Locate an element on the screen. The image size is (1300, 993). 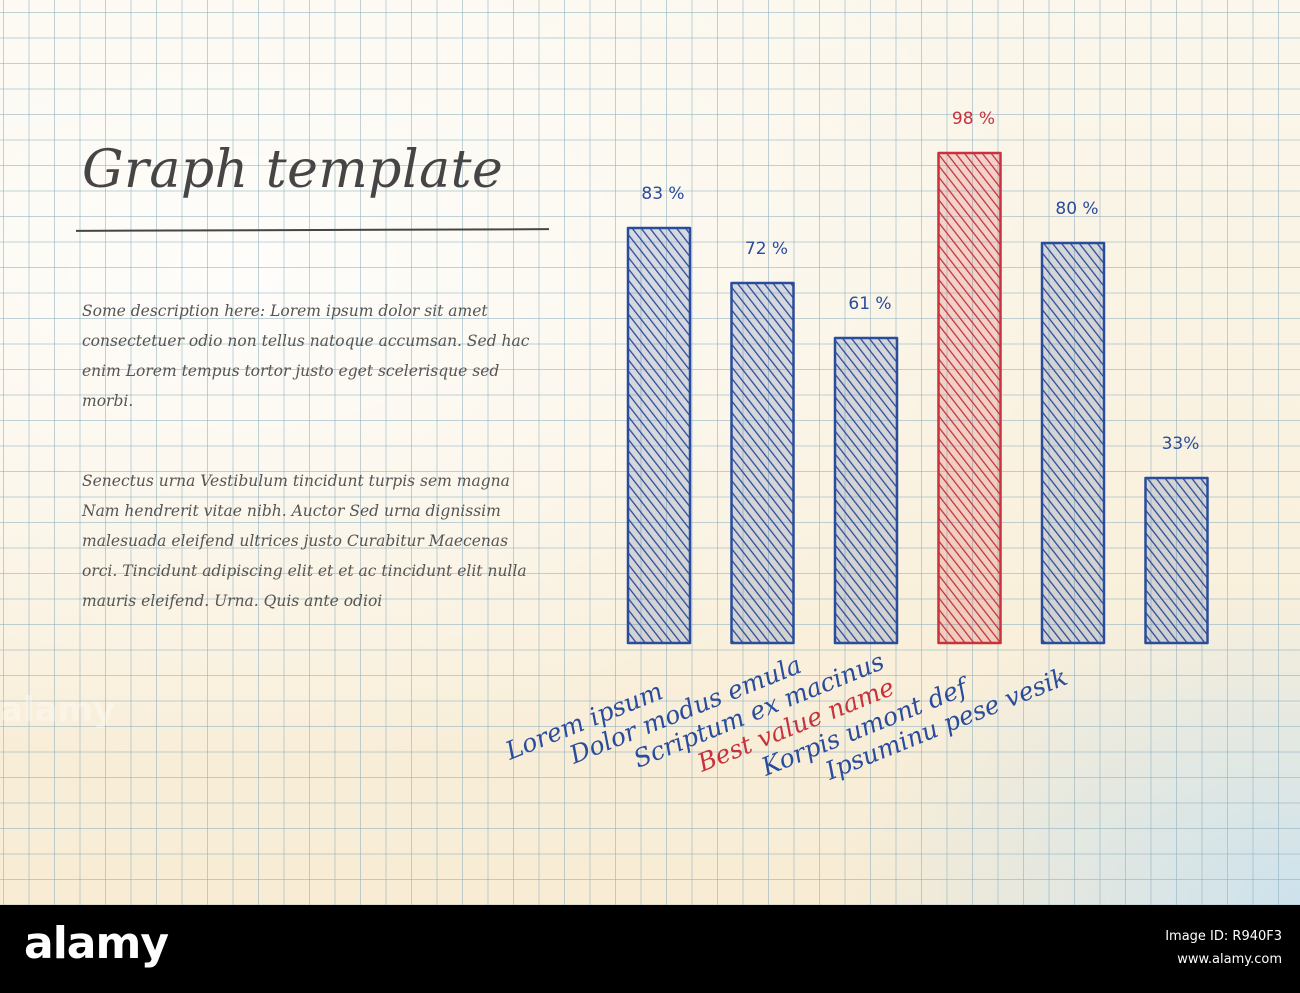
value-label-4: 98 % is located at coordinates (973, 119).